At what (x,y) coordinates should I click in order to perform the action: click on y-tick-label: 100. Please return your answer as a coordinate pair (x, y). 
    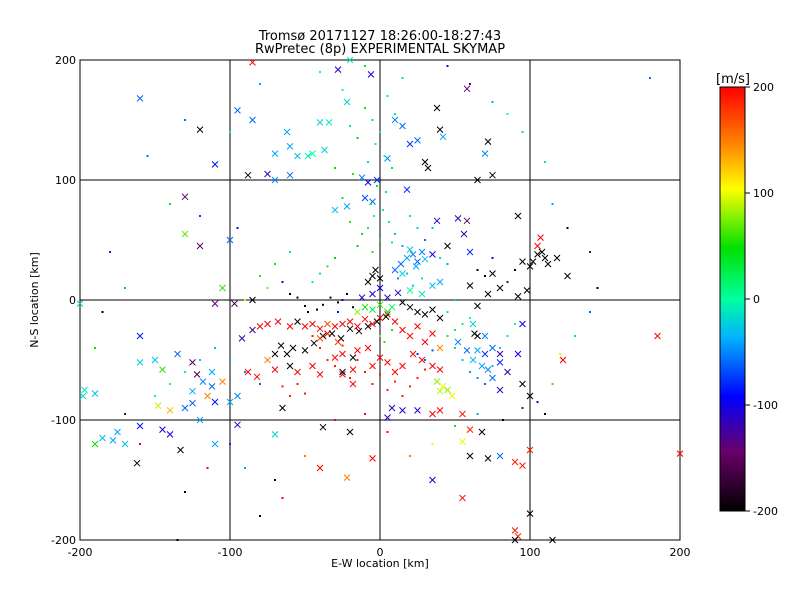
    Looking at the image, I should click on (65, 180).